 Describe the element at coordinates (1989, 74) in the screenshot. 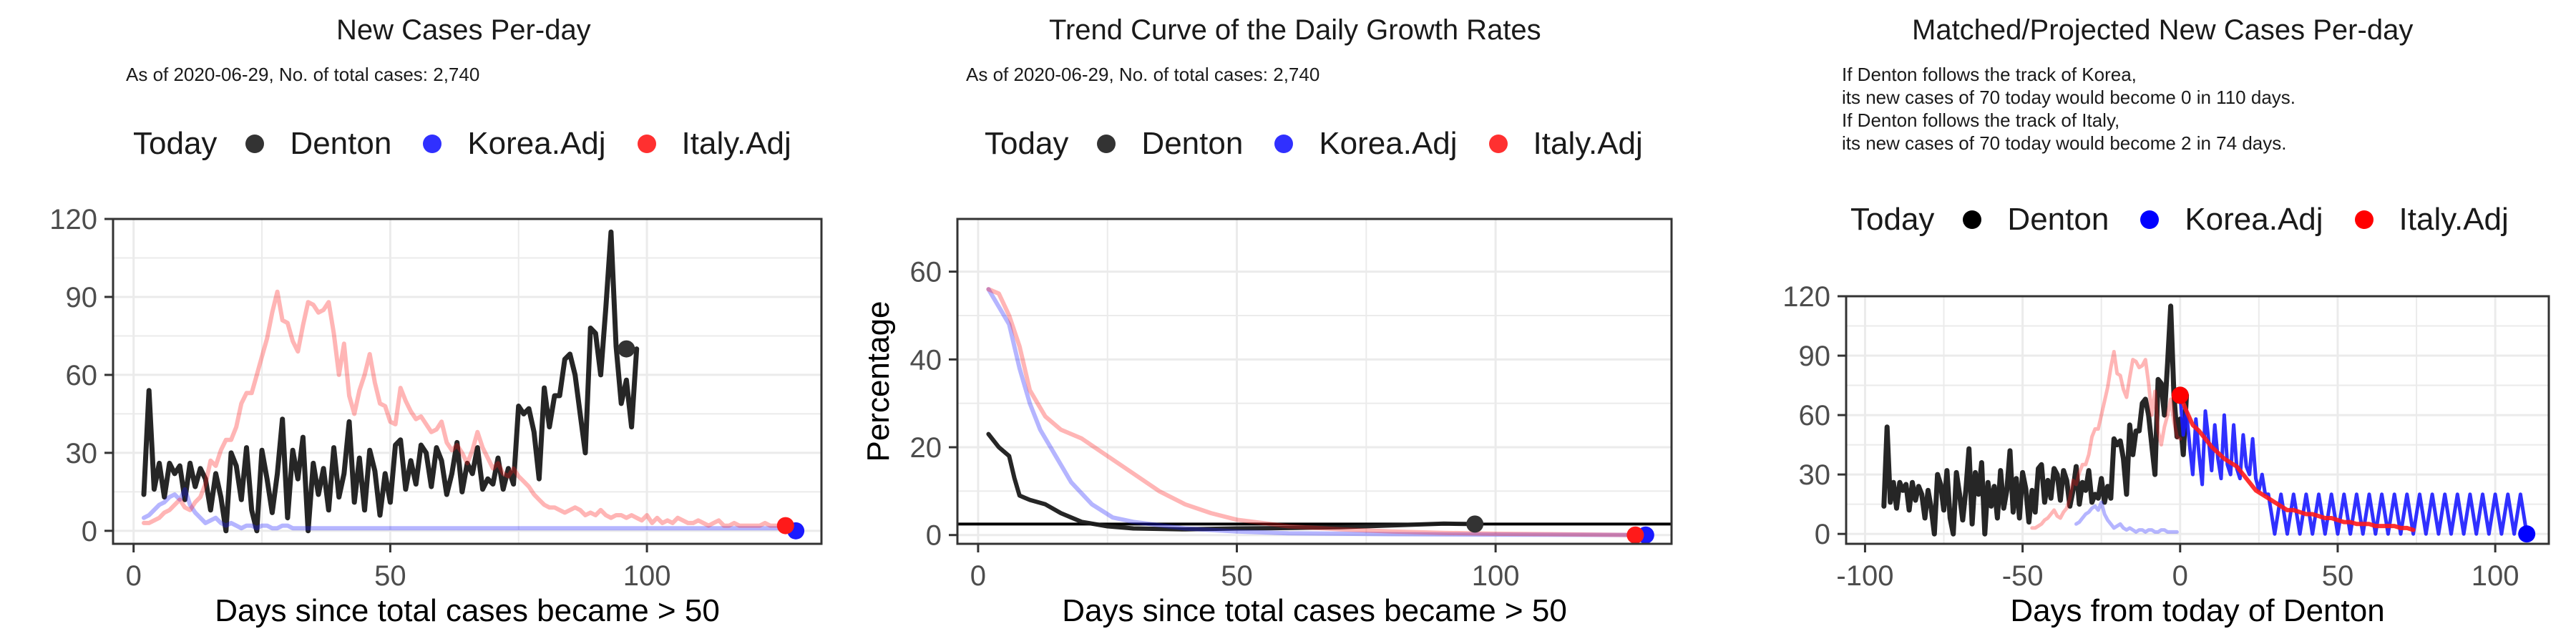

I see `note-line: If Denton follows the track of Korea,` at that location.